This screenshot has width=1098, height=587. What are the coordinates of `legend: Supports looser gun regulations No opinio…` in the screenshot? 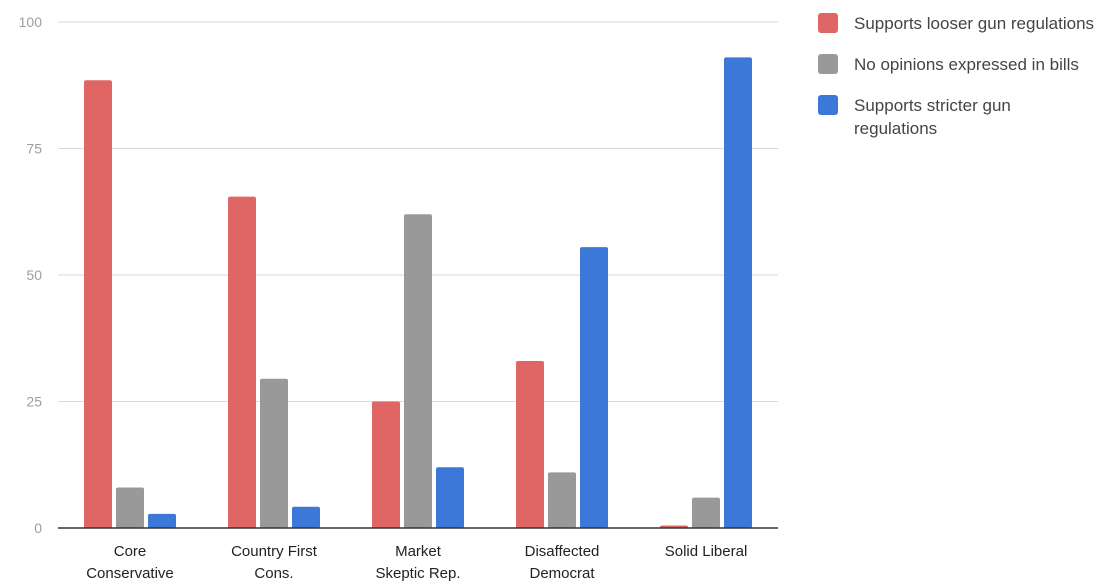 It's located at (958, 85).